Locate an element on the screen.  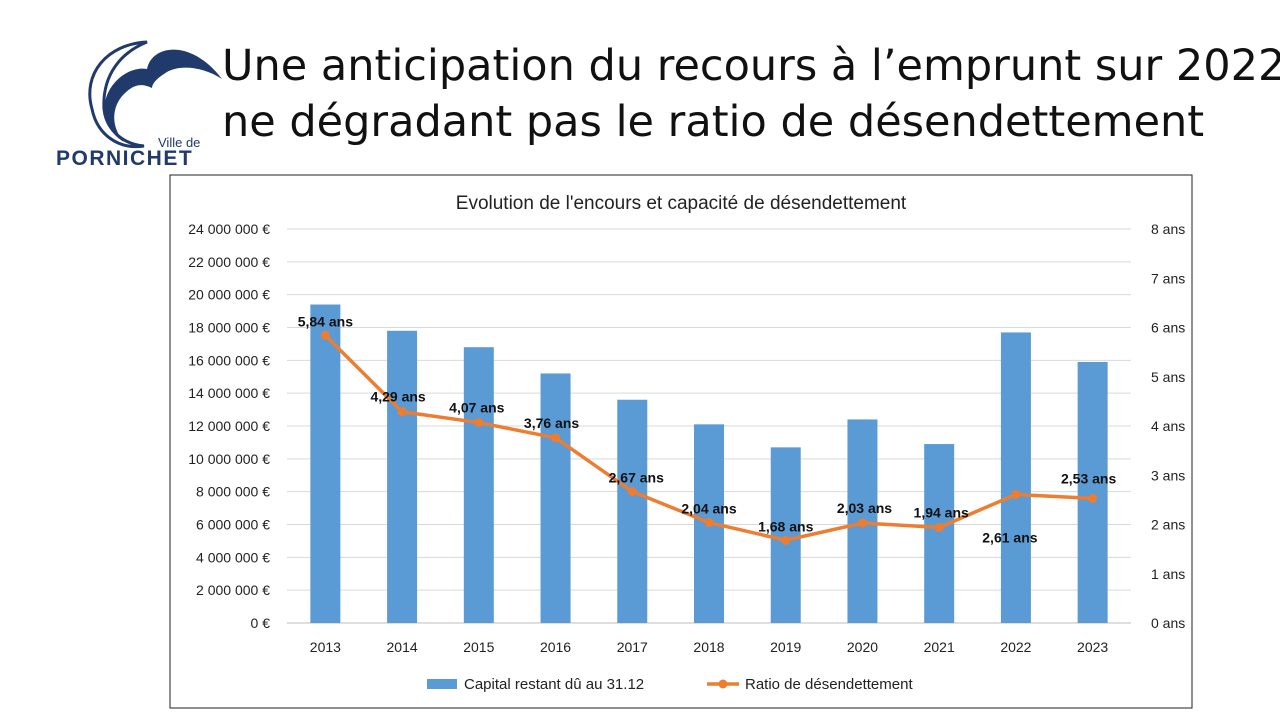
y-left-tick-label: 2 000 000 € is located at coordinates (233, 590).